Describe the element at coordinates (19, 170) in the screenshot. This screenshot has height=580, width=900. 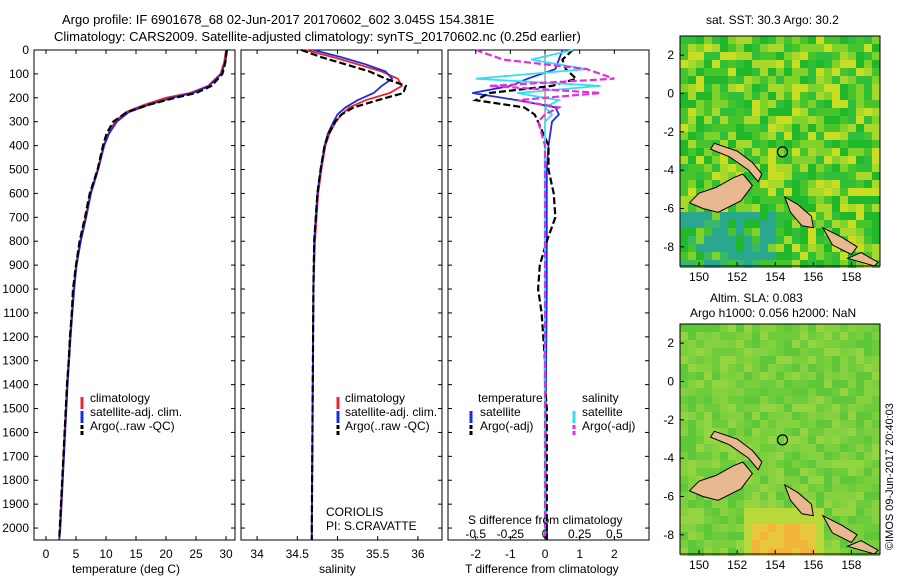
I see `depth-tick-label: 500` at that location.